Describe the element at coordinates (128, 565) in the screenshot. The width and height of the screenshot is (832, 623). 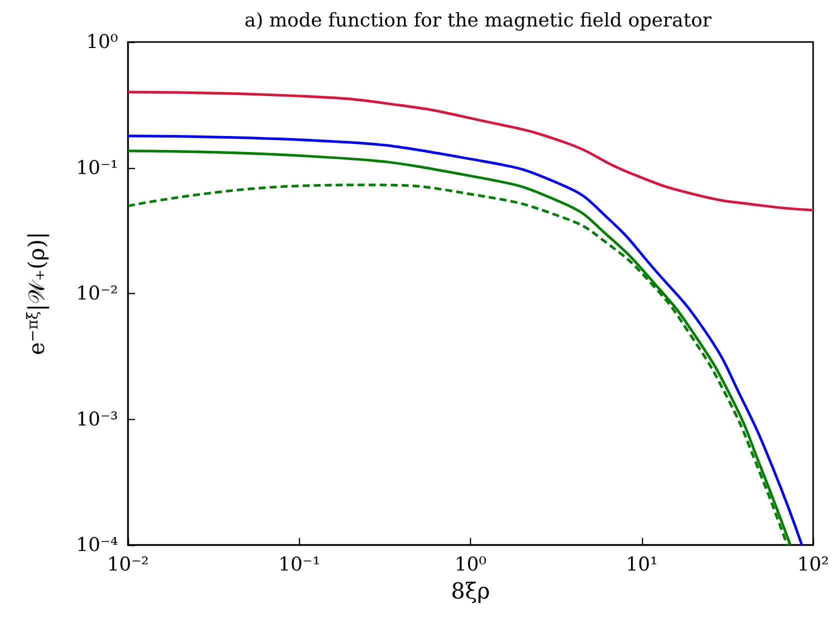
I see `x-tick-label: 10⁻²` at that location.